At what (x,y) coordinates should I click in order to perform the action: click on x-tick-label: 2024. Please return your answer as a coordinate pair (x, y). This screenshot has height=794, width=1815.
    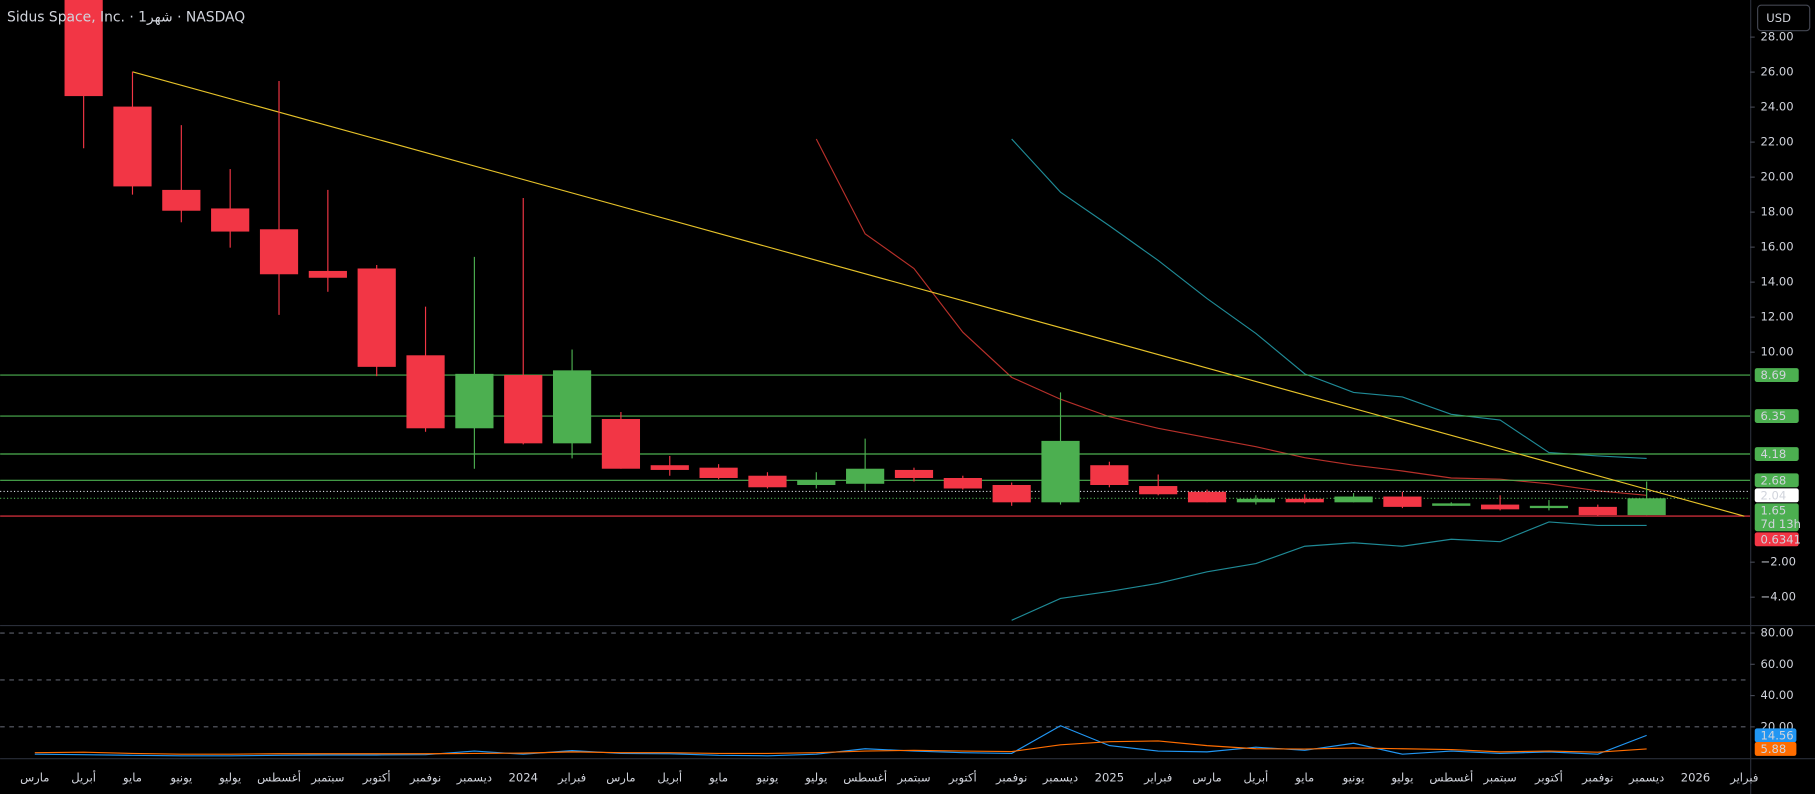
    Looking at the image, I should click on (523, 777).